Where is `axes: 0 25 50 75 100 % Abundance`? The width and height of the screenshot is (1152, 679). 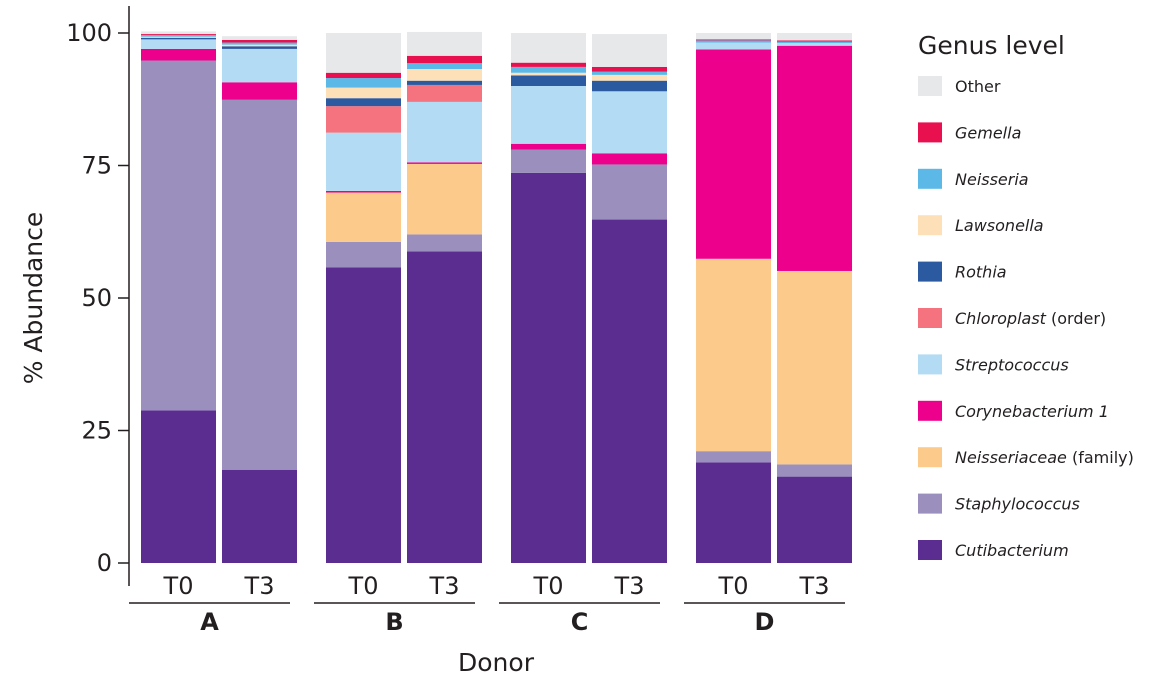
axes: 0 25 50 75 100 % Abundance is located at coordinates (74, 296).